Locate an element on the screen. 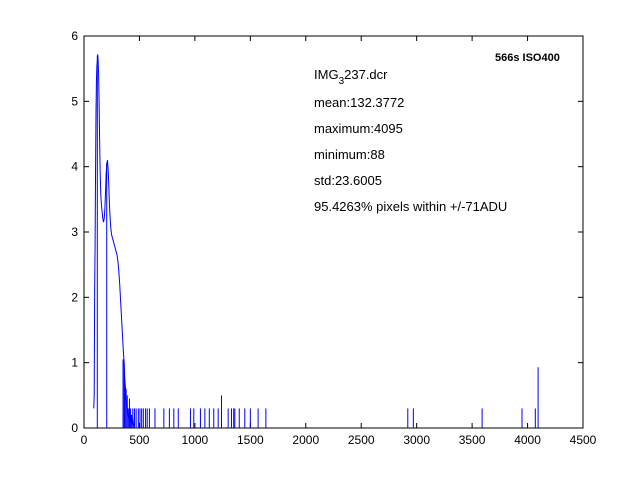 This screenshot has width=643, height=482. x-tick-label: 2500 is located at coordinates (361, 440).